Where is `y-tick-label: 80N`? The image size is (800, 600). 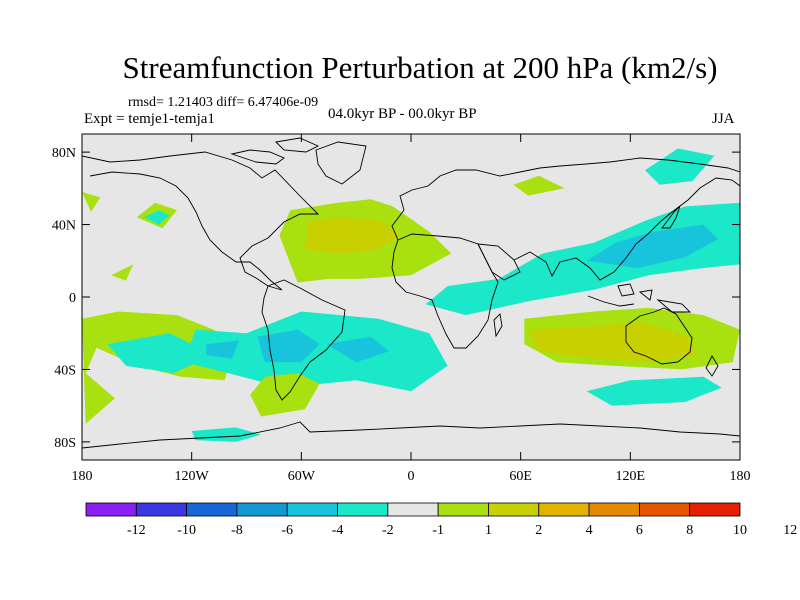 y-tick-label: 80N is located at coordinates (64, 153).